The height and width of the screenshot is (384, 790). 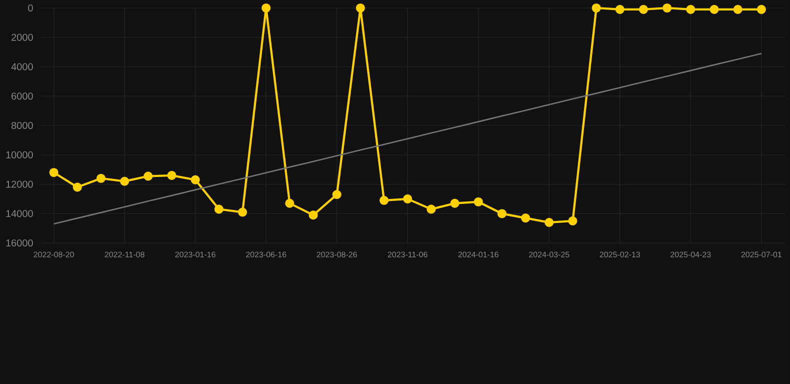 I want to click on y-tick-label: 14000, so click(x=19, y=214).